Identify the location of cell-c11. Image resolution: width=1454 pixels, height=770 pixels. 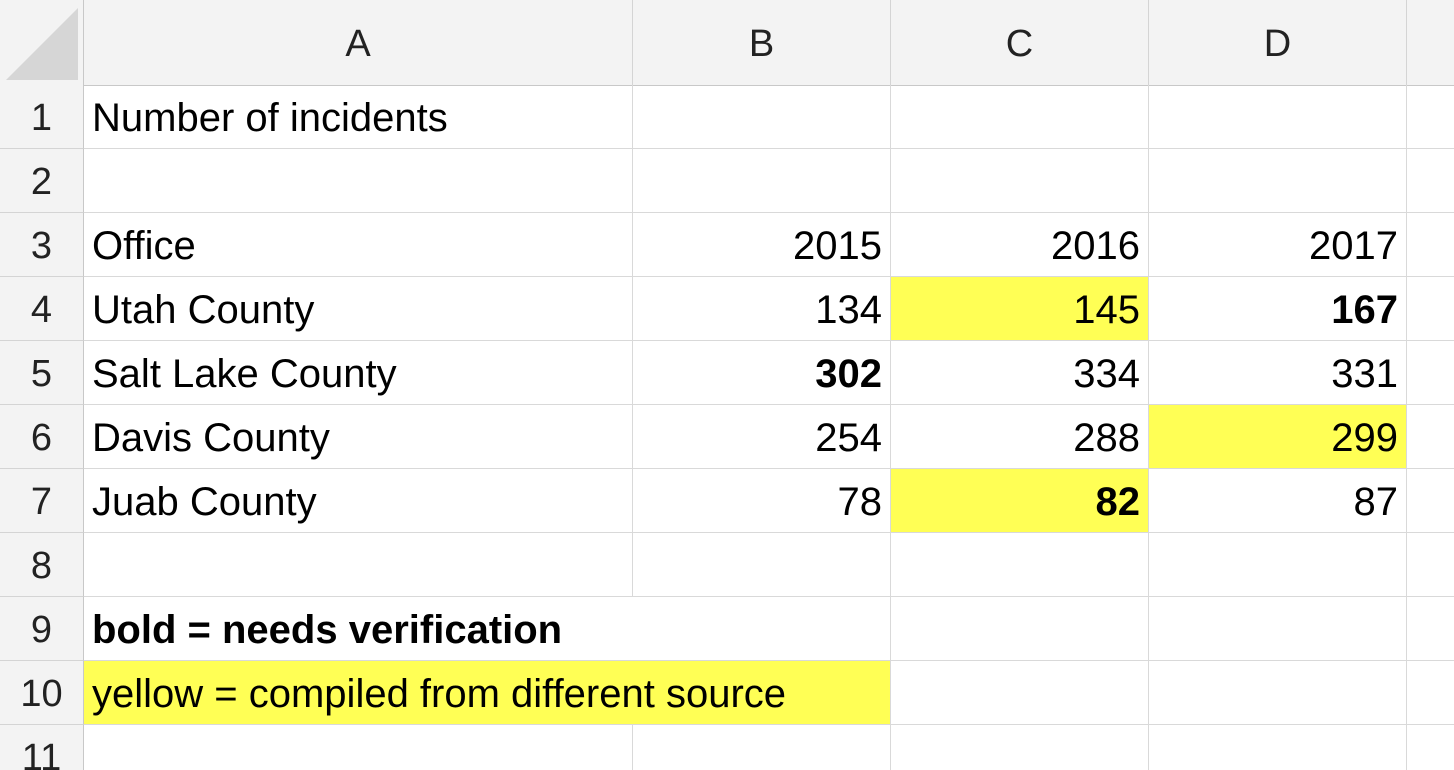
(1020, 747).